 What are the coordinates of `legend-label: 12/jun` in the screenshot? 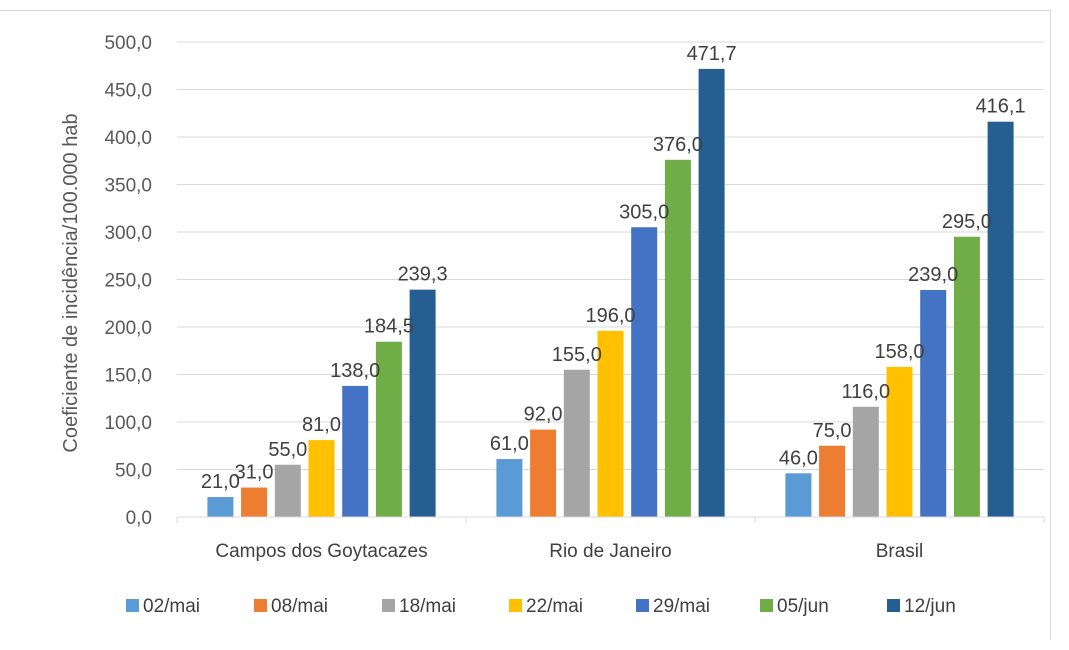 It's located at (930, 606).